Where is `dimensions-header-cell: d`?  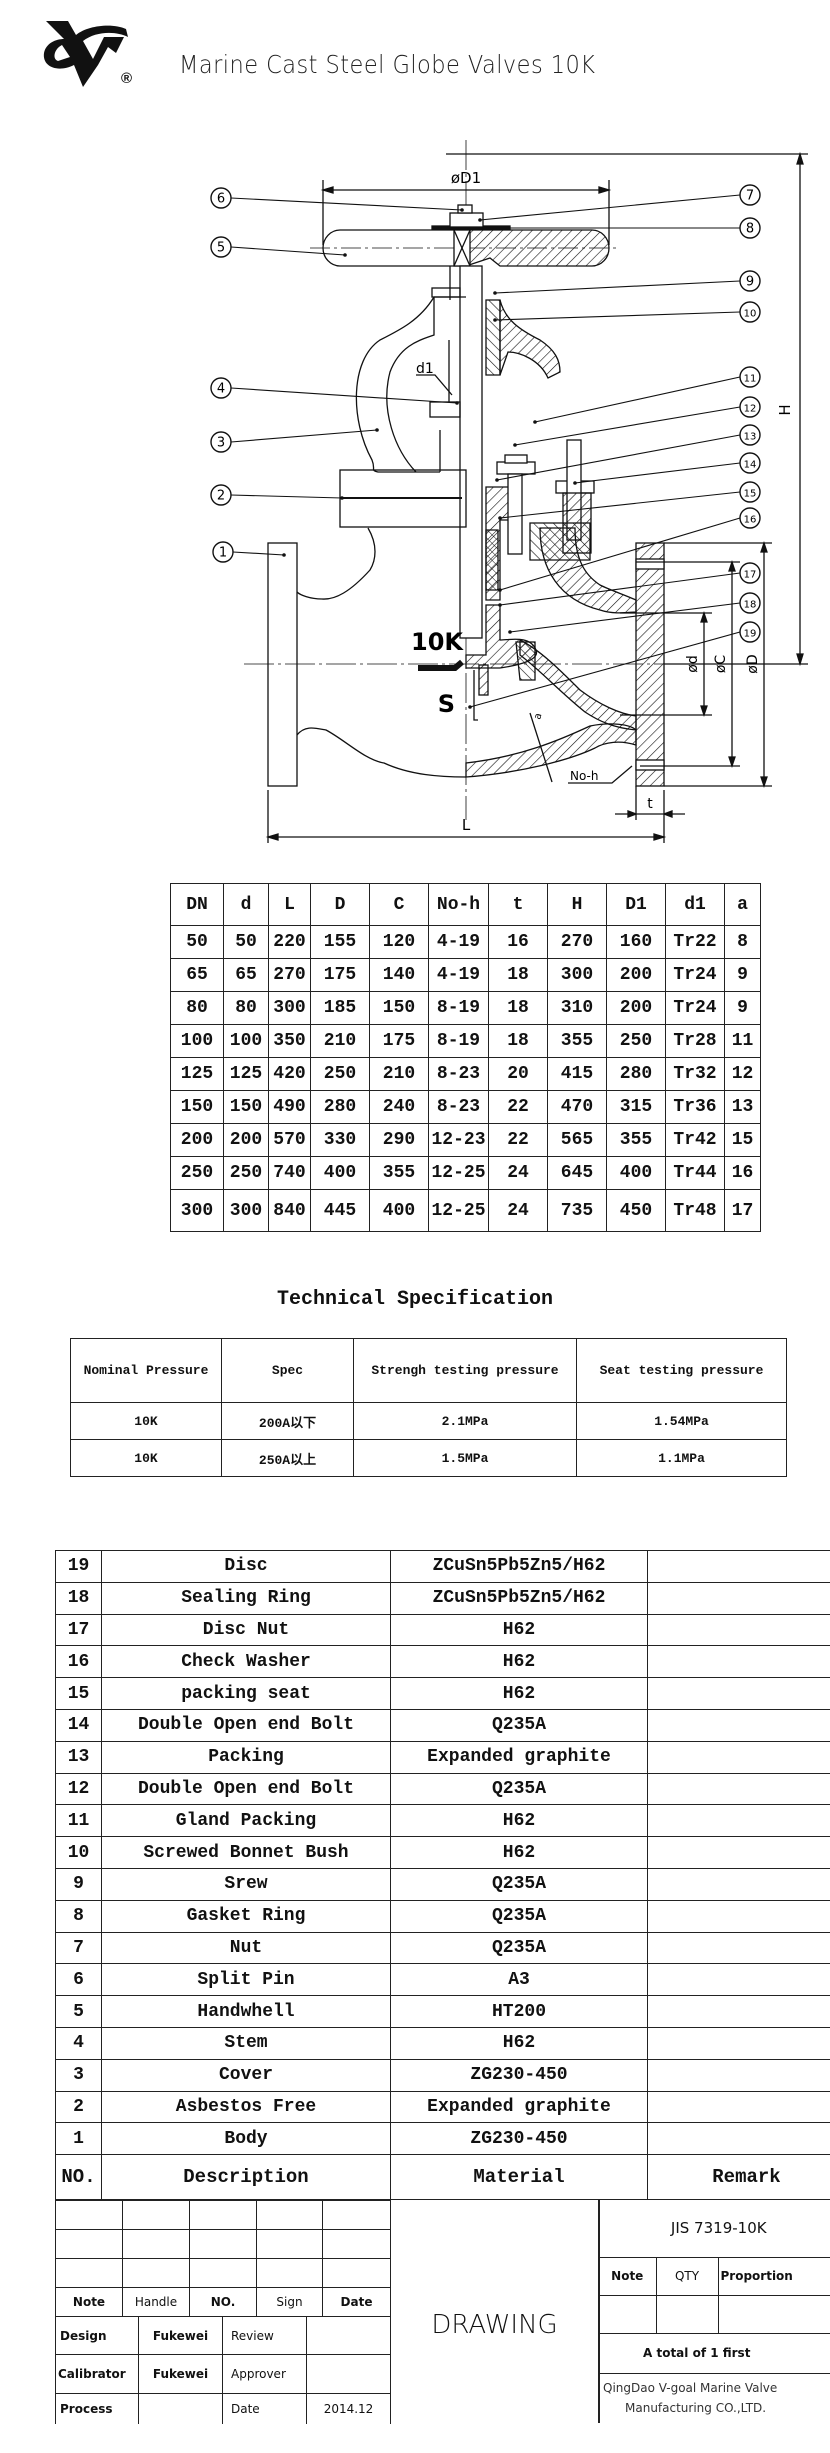 dimensions-header-cell: d is located at coordinates (246, 904).